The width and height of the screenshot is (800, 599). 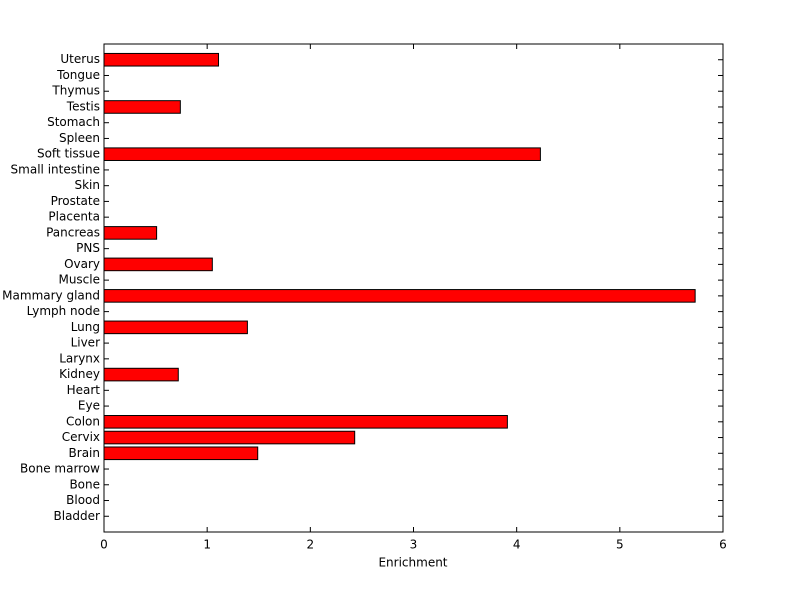 I want to click on y-tick-label: Bone, so click(x=84, y=484).